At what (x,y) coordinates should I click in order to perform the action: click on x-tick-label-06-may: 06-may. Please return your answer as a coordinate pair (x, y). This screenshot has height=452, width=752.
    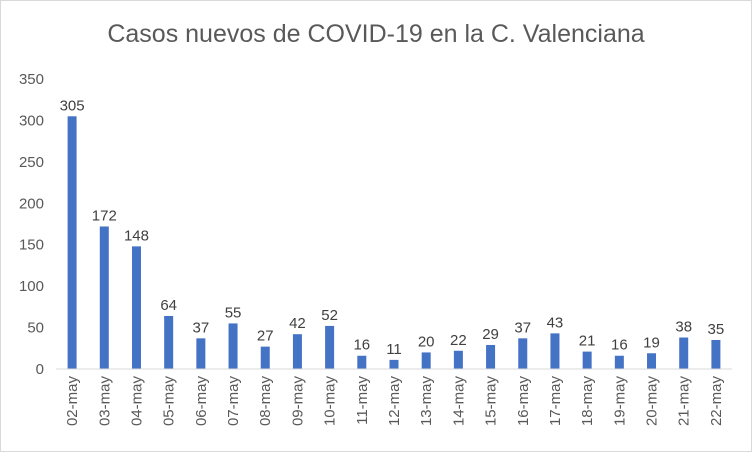
    Looking at the image, I should click on (201, 401).